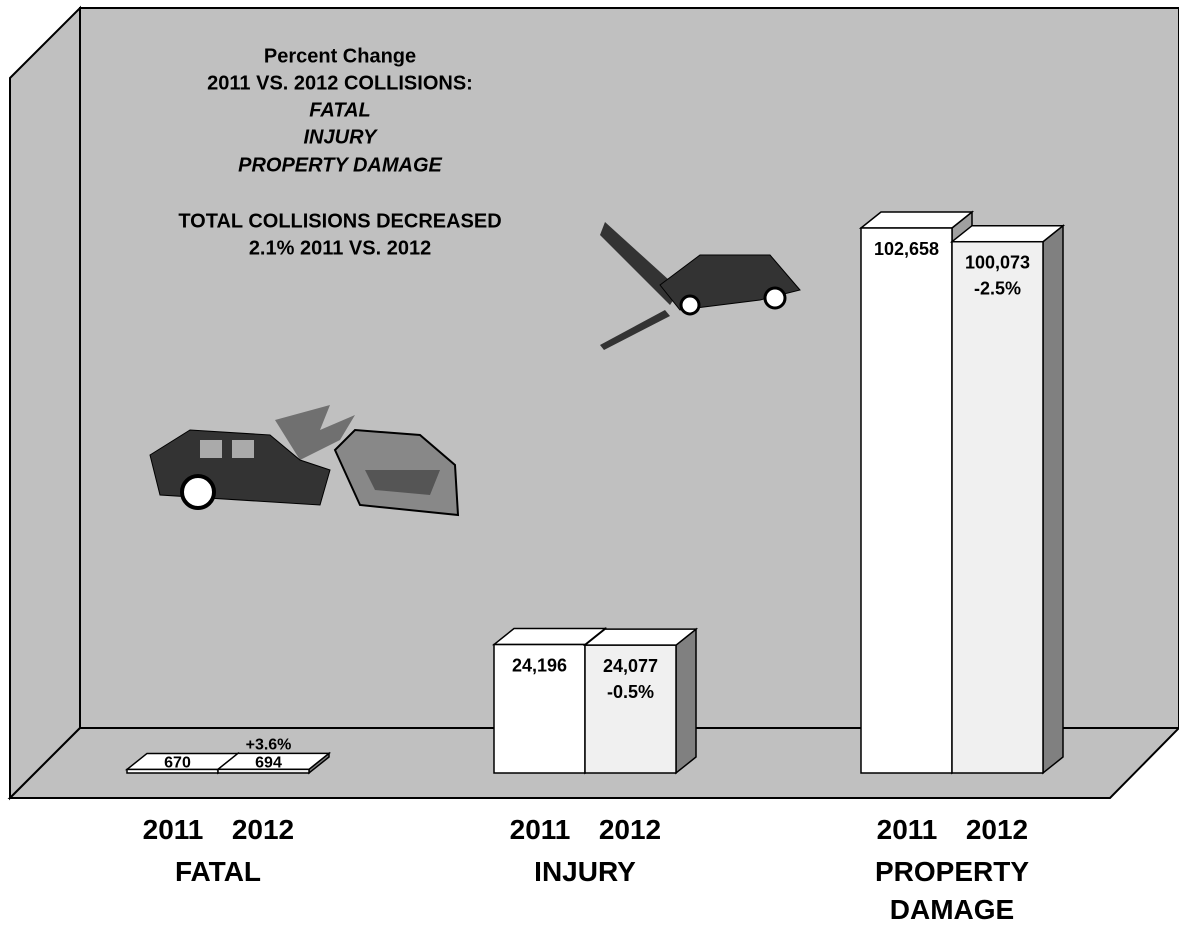  Describe the element at coordinates (997, 262) in the screenshot. I see `value-label: 100,073` at that location.